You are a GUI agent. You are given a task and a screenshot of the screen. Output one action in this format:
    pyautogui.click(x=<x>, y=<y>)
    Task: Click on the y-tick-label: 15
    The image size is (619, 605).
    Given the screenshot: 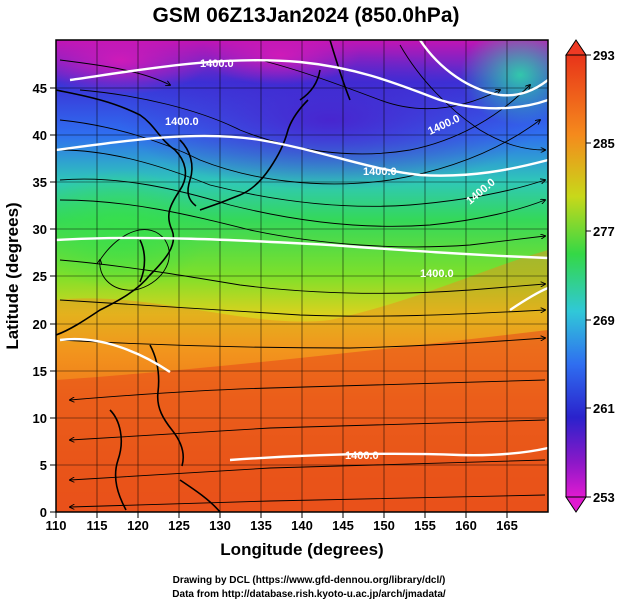 What is the action you would take?
    pyautogui.click(x=40, y=371)
    